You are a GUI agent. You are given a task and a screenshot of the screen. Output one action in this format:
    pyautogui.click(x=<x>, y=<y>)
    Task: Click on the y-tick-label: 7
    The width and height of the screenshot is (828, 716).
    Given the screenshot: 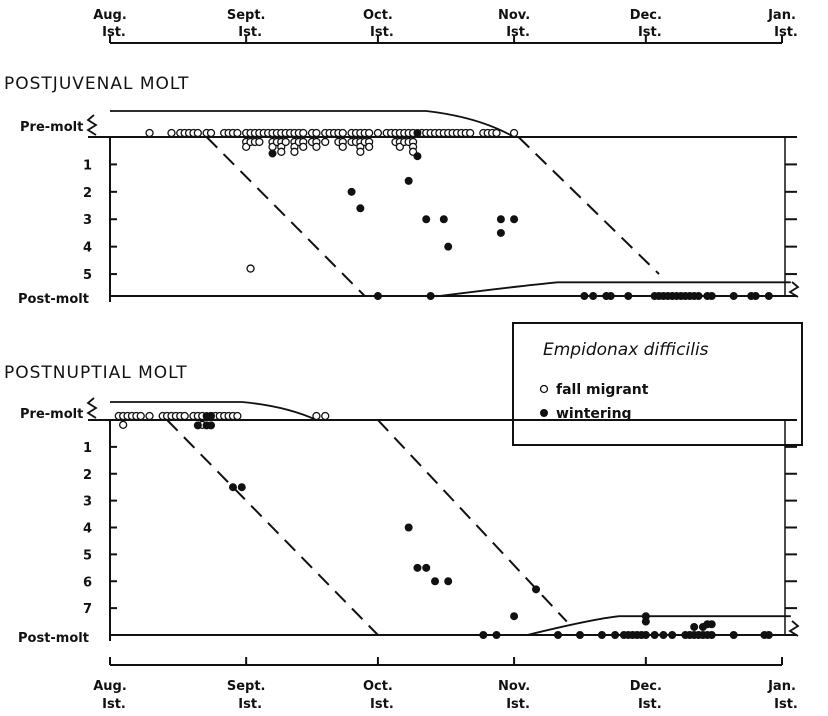 What is the action you would take?
    pyautogui.click(x=87, y=609)
    